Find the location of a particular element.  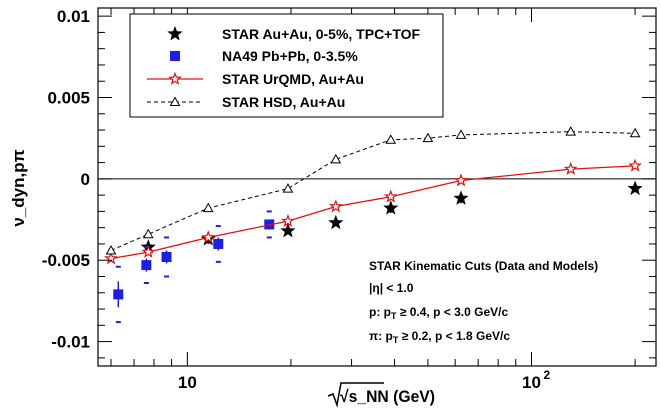

x-axis-title-text: √s_NN (GeV) is located at coordinates (387, 396).